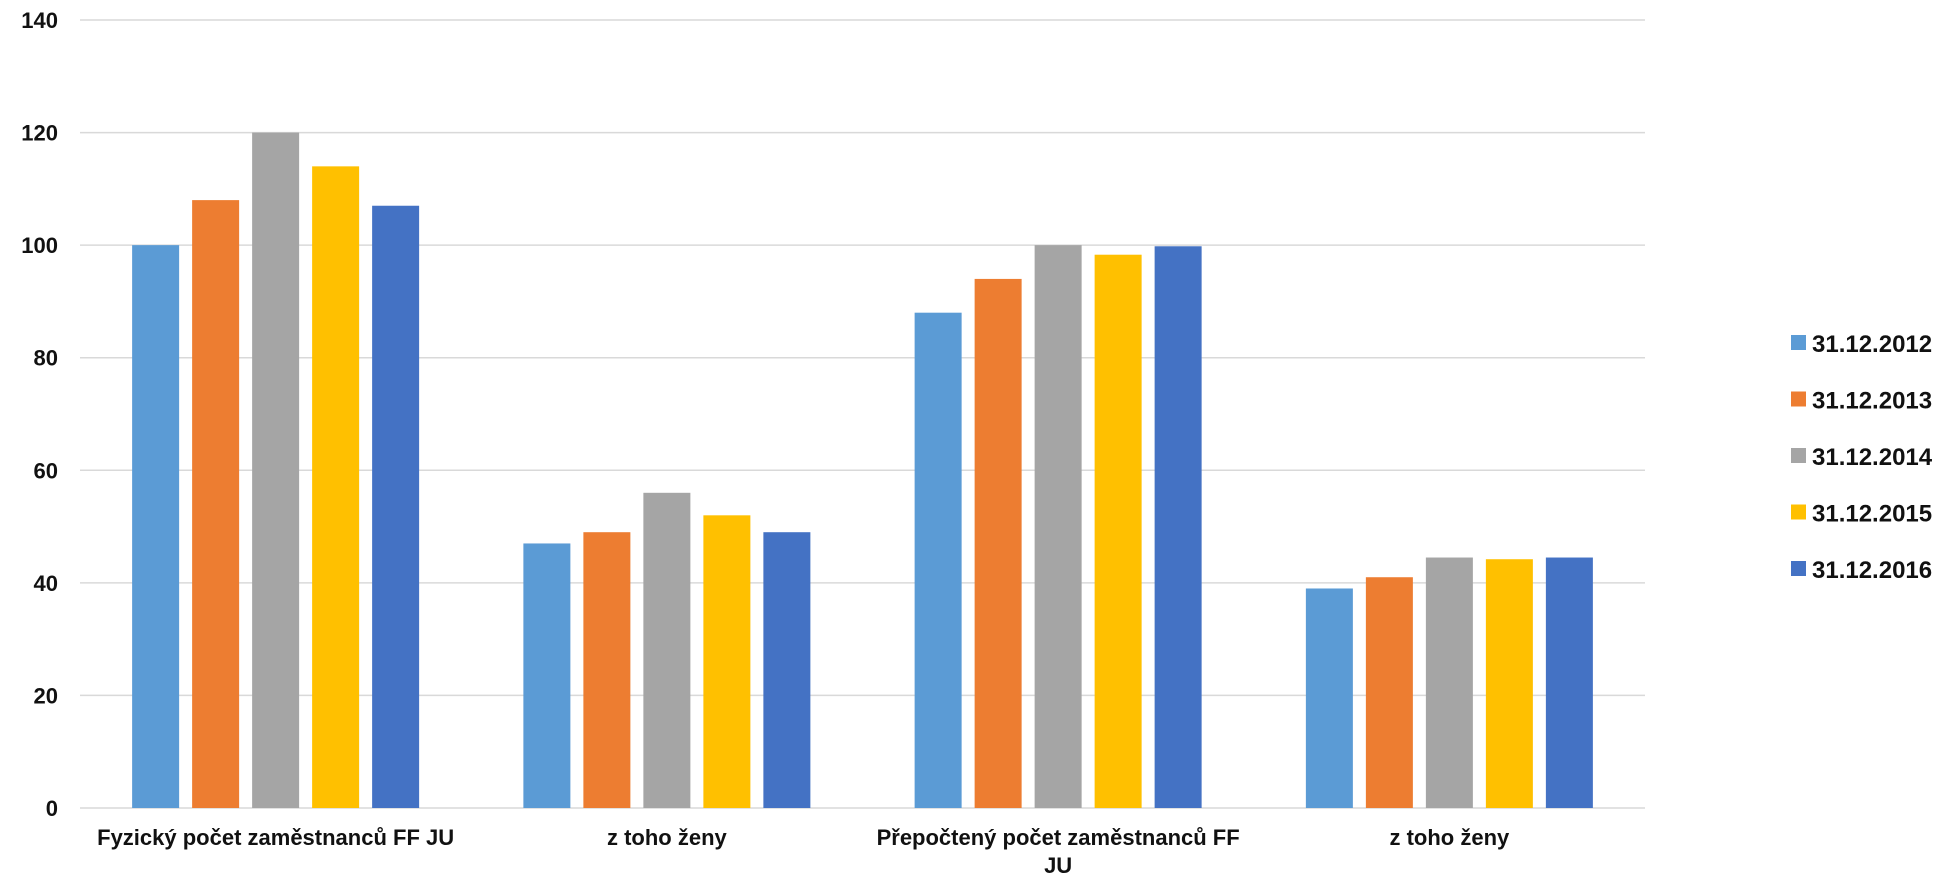  Describe the element at coordinates (46, 358) in the screenshot. I see `y-tick-label: 80` at that location.